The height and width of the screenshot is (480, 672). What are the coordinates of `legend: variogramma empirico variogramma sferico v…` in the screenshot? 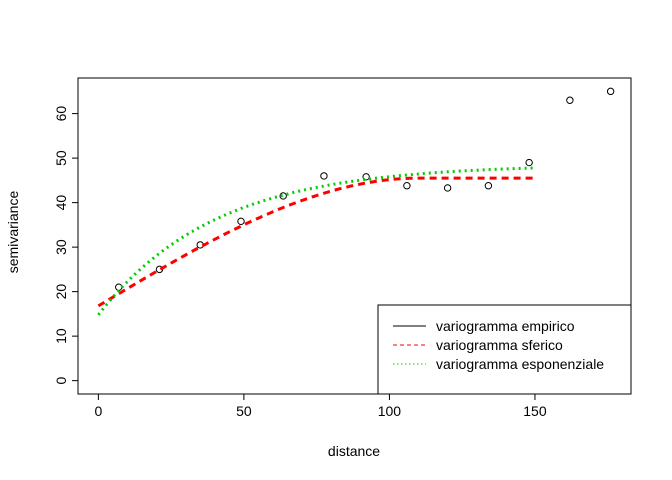 It's located at (504, 349).